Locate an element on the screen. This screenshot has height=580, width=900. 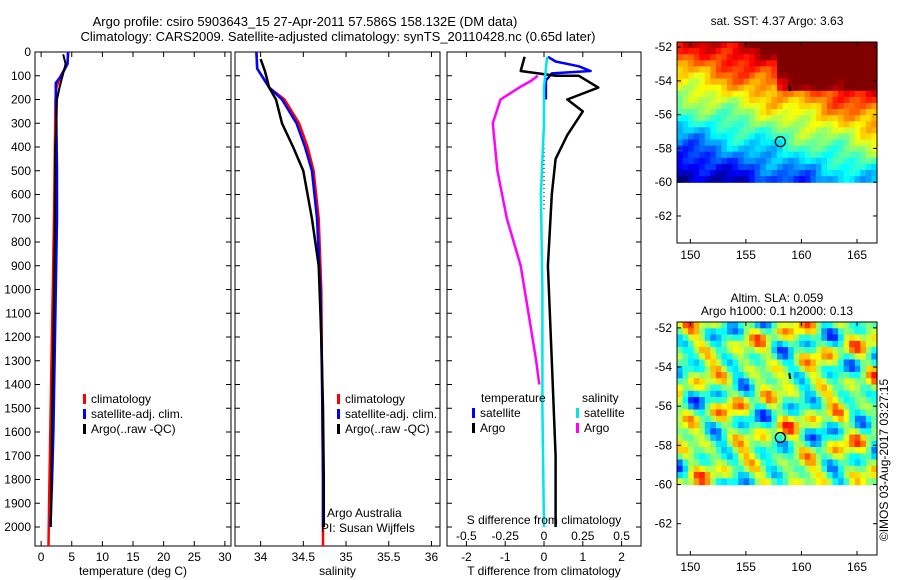
sst-map-lon-label: 150 is located at coordinates (690, 255).